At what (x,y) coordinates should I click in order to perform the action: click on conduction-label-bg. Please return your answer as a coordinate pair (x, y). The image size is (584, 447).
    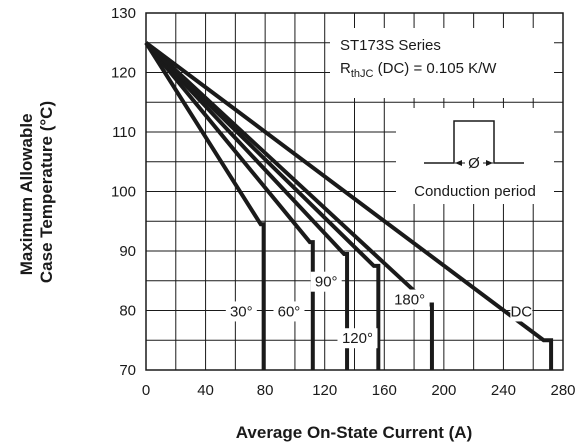
    Looking at the image, I should click on (475, 190).